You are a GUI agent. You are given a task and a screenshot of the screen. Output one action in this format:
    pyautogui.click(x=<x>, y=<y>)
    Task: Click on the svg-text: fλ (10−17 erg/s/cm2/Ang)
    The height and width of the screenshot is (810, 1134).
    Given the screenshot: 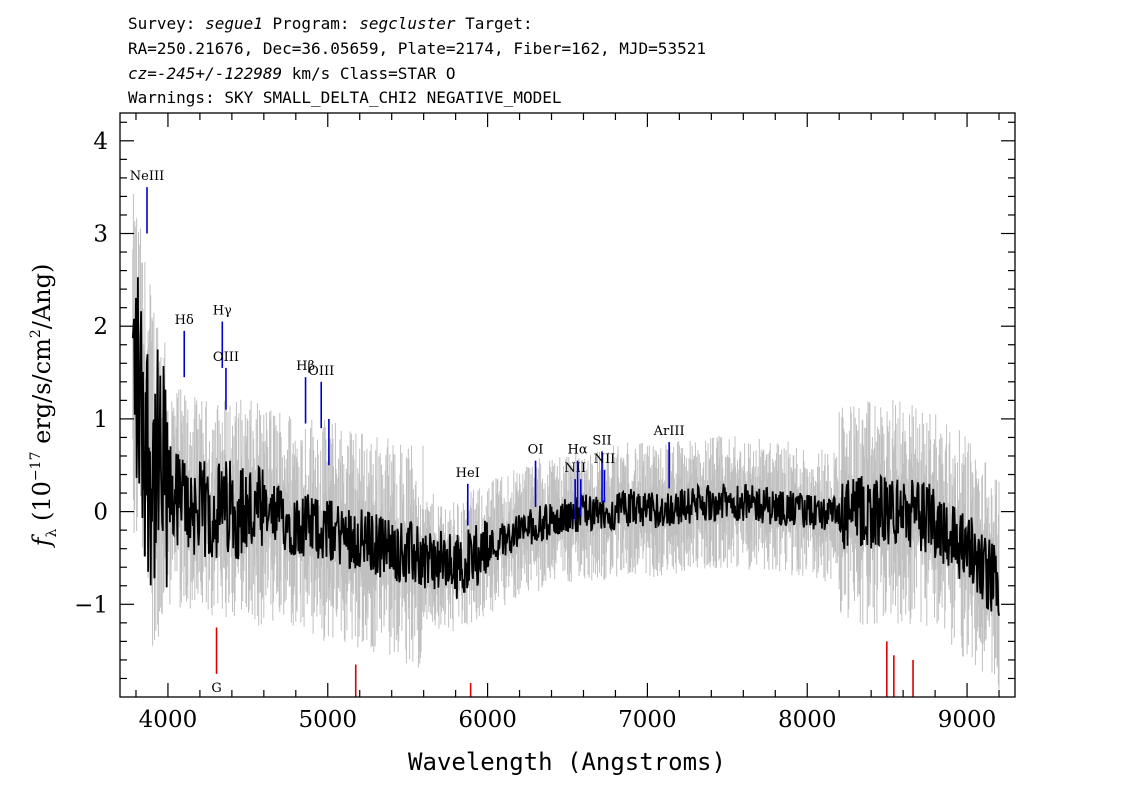 What is the action you would take?
    pyautogui.click(x=44, y=406)
    